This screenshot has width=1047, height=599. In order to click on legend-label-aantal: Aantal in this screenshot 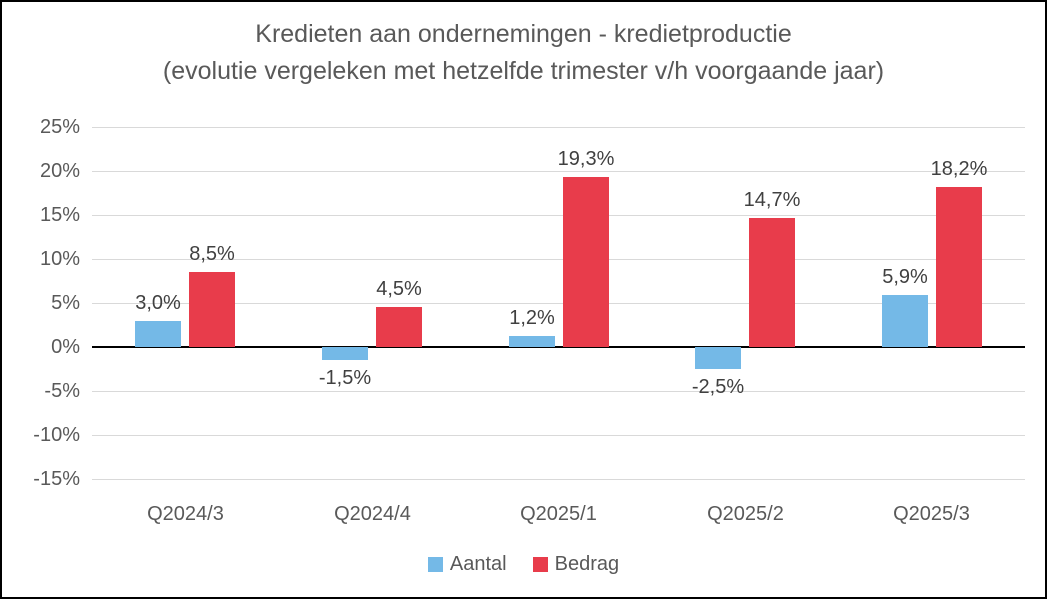, I will do `click(478, 564)`.